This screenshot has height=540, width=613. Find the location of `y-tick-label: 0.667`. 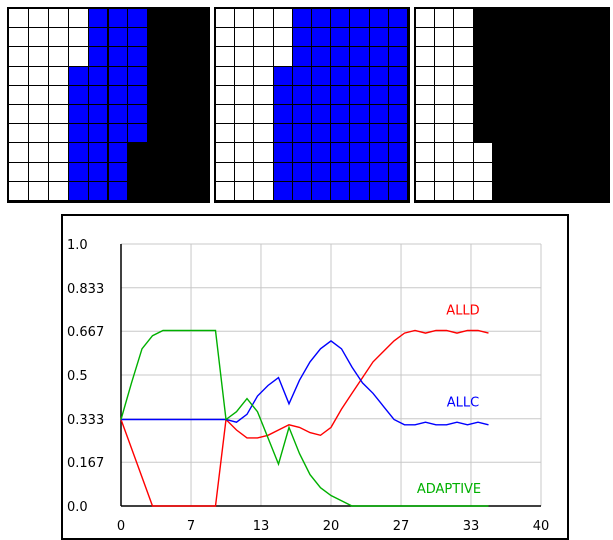

y-tick-label: 0.667 is located at coordinates (85, 332).